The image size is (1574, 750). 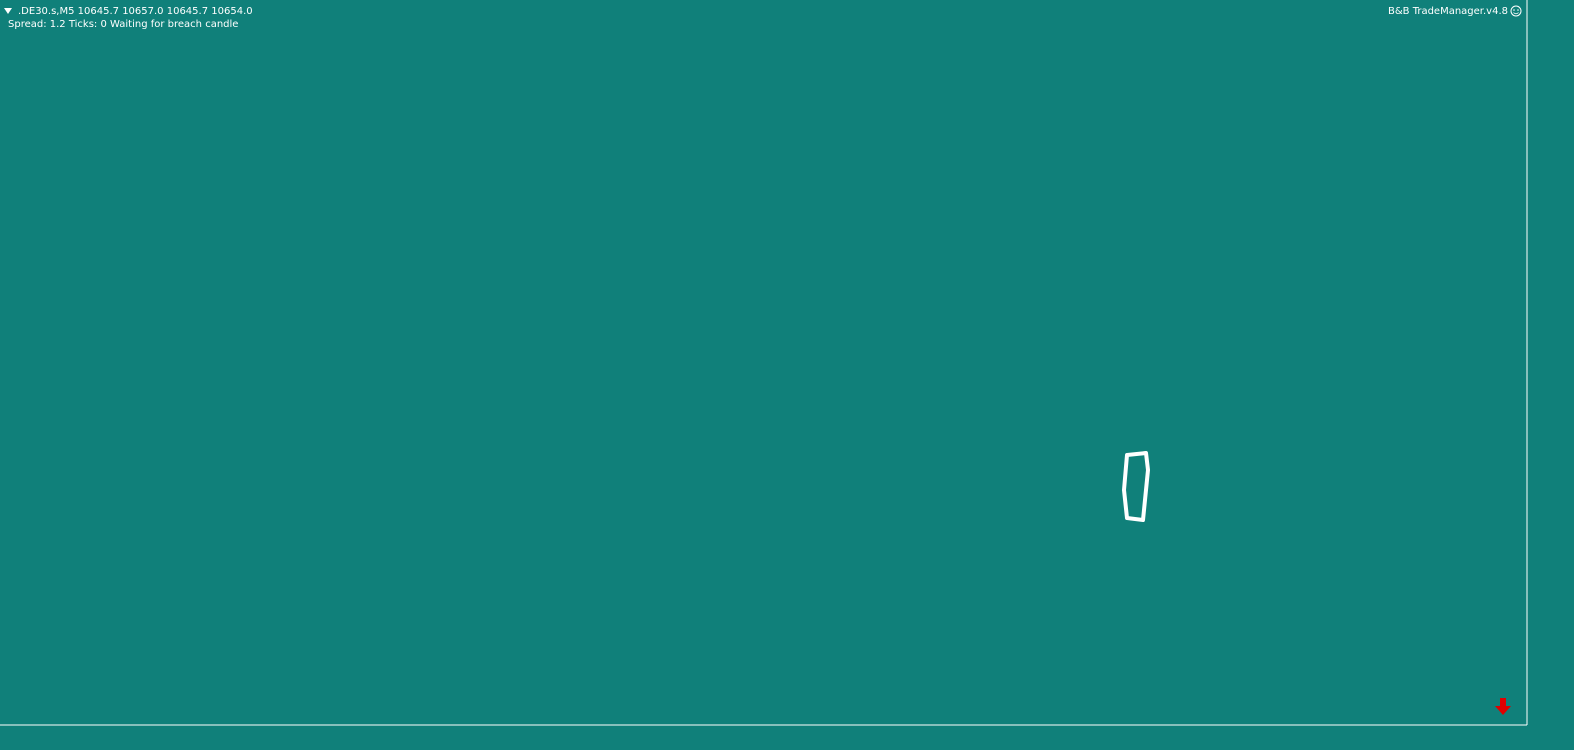 I want to click on indicator-name: B&B TradeManager.v4.8, so click(x=1448, y=11).